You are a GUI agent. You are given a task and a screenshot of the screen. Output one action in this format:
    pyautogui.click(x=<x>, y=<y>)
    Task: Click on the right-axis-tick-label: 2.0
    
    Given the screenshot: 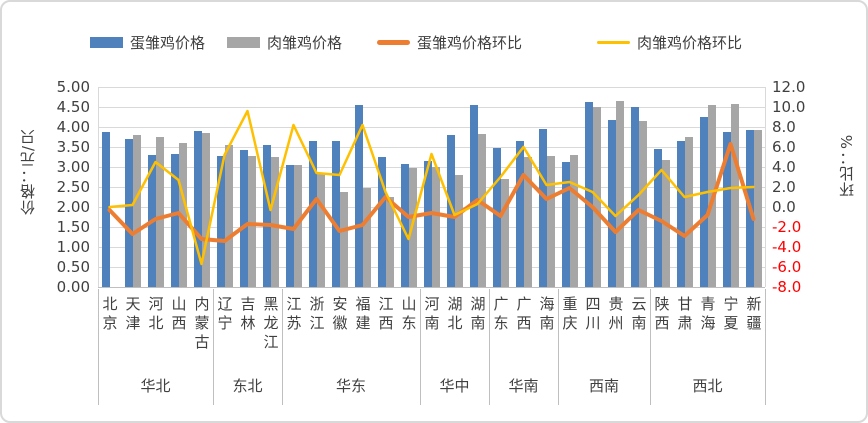 What is the action you would take?
    pyautogui.click(x=784, y=187)
    